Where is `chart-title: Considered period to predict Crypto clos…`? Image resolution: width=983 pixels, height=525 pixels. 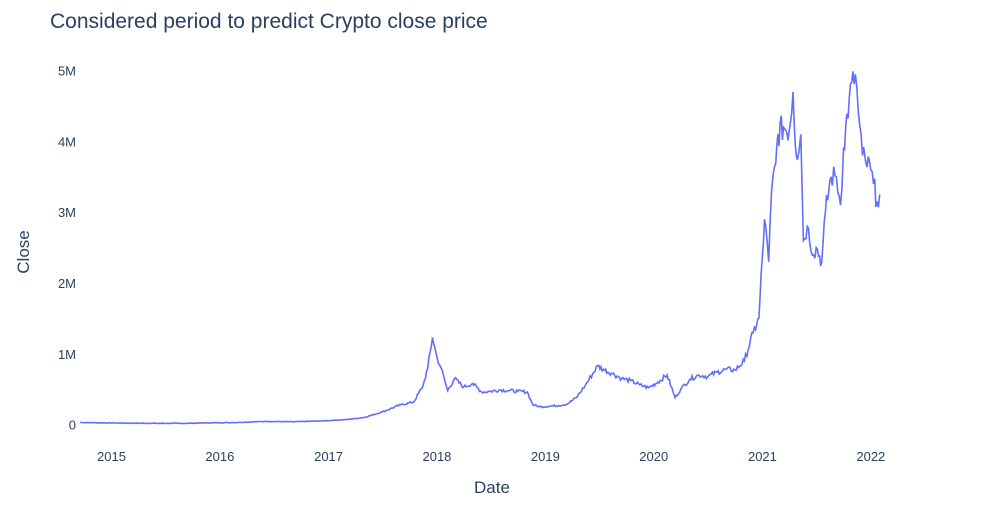 chart-title: Considered period to predict Crypto clos… is located at coordinates (269, 21).